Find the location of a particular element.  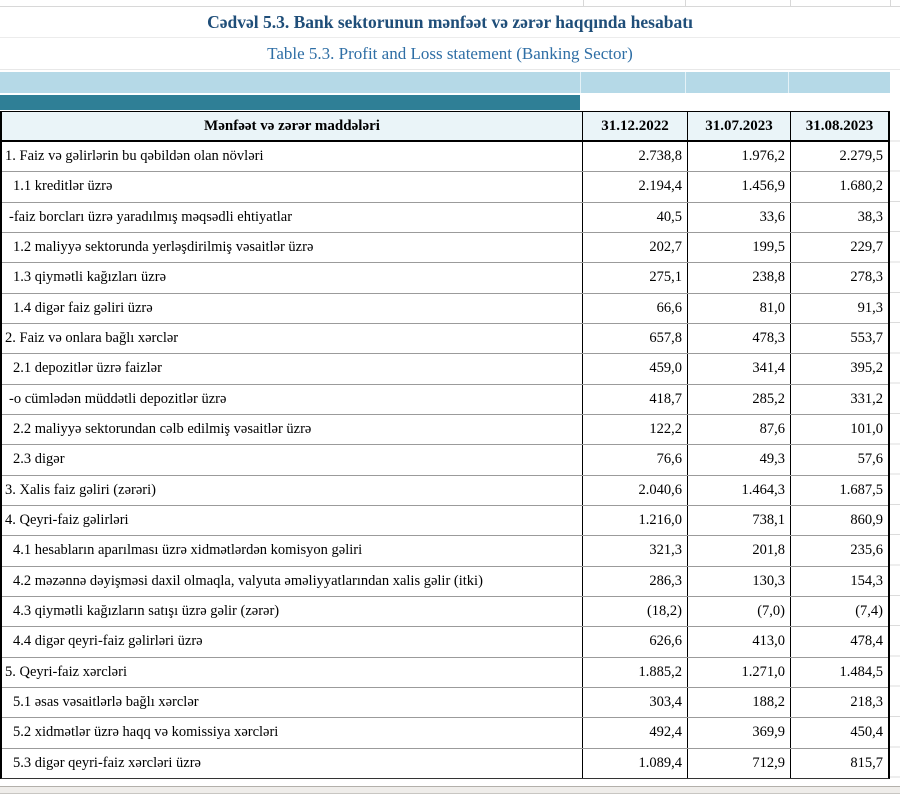

header-date-column: 31.08.2023 is located at coordinates (839, 126).